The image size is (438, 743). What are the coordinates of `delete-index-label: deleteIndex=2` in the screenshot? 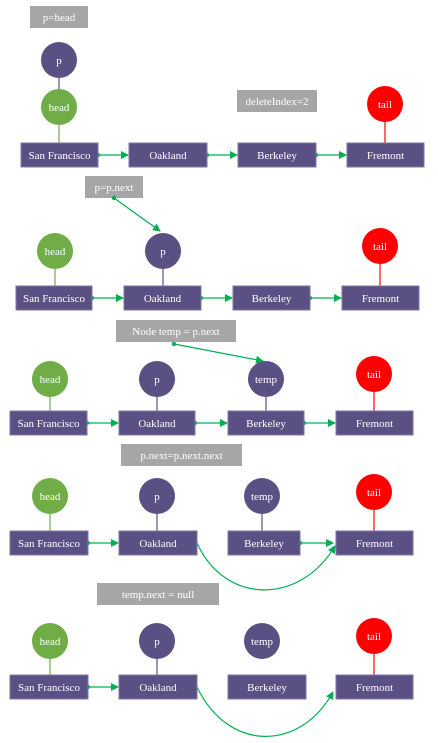 It's located at (276, 102).